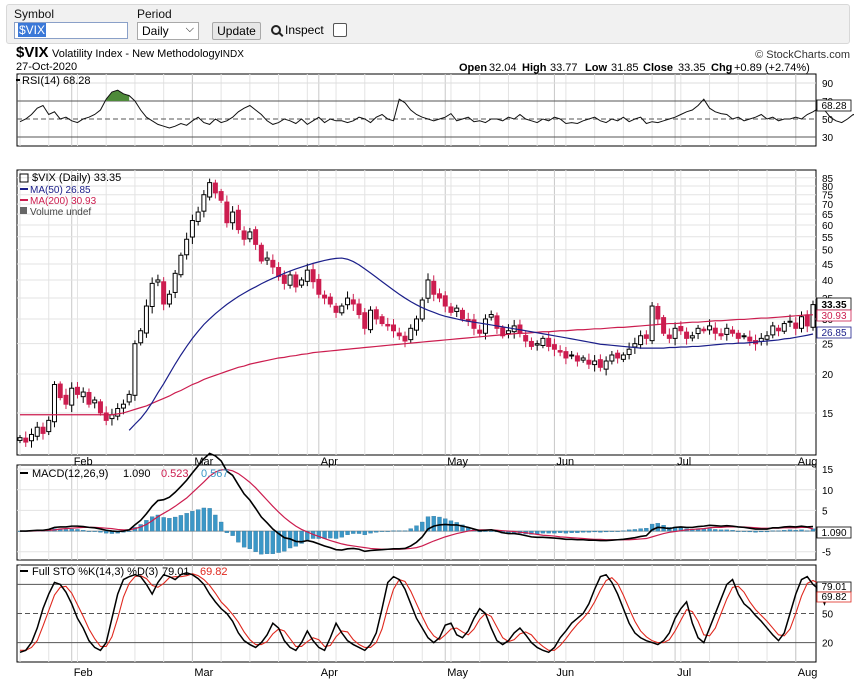 Image resolution: width=854 pixels, height=680 pixels. Describe the element at coordinates (175, 474) in the screenshot. I see `macd-legend-signal: 0.523` at that location.